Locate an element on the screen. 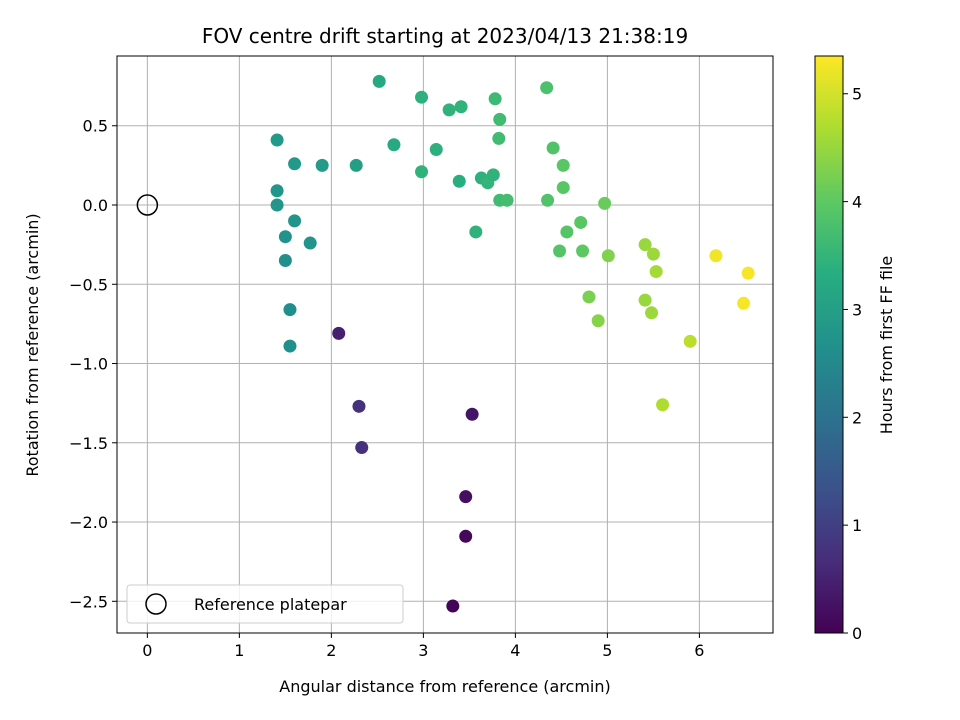  legend-marker is located at coordinates (156, 604).